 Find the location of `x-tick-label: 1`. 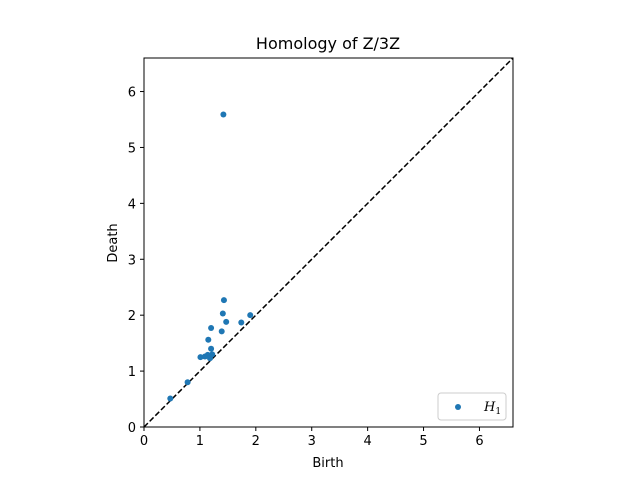

x-tick-label: 1 is located at coordinates (200, 441).